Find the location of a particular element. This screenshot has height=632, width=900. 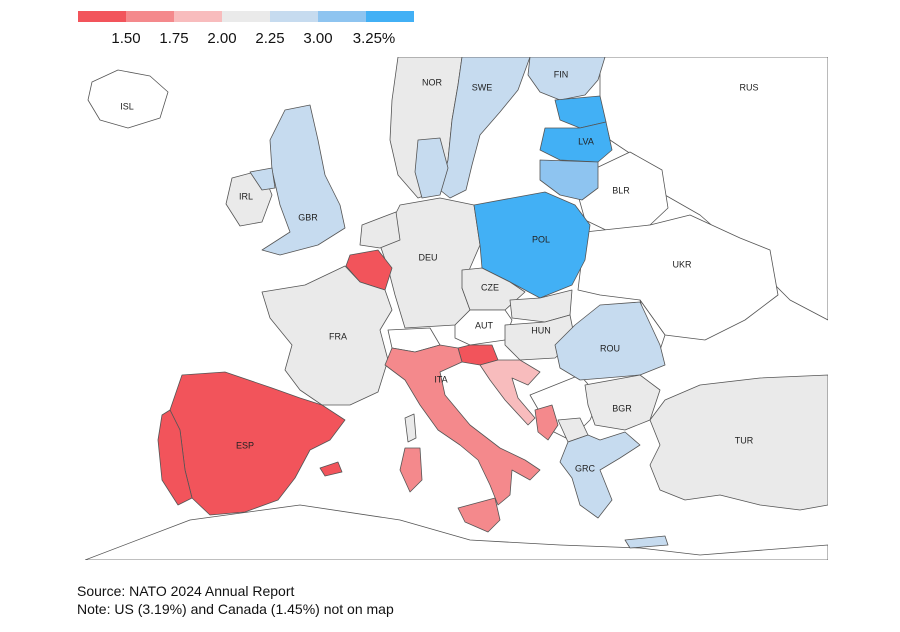

country-ita-sardinia is located at coordinates (411, 470).